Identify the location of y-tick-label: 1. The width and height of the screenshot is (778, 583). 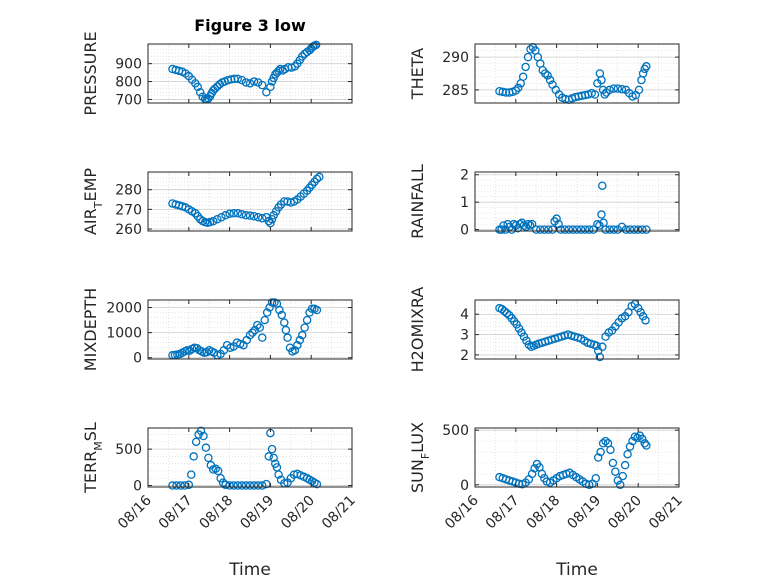
(464, 203).